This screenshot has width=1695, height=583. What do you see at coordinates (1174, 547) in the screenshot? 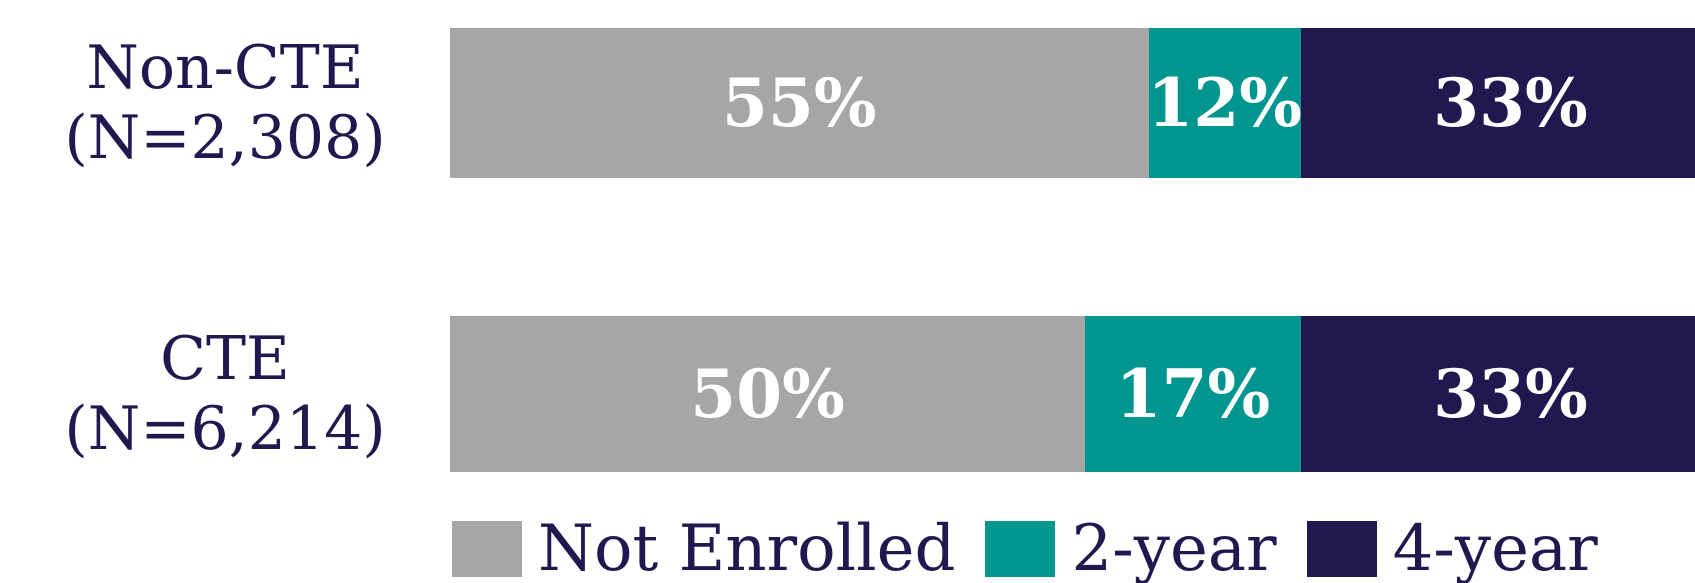
I see `legend-label: 2-year` at bounding box center [1174, 547].